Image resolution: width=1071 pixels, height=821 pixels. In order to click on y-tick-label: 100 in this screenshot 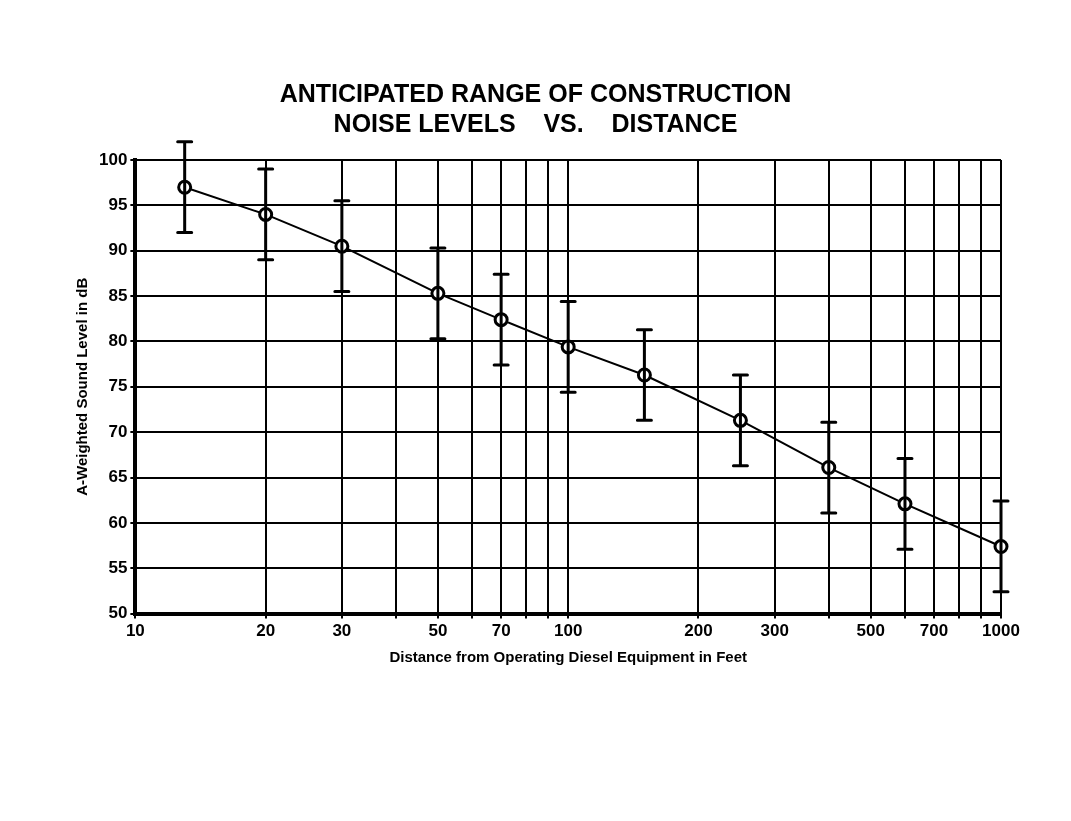, I will do `click(113, 159)`.